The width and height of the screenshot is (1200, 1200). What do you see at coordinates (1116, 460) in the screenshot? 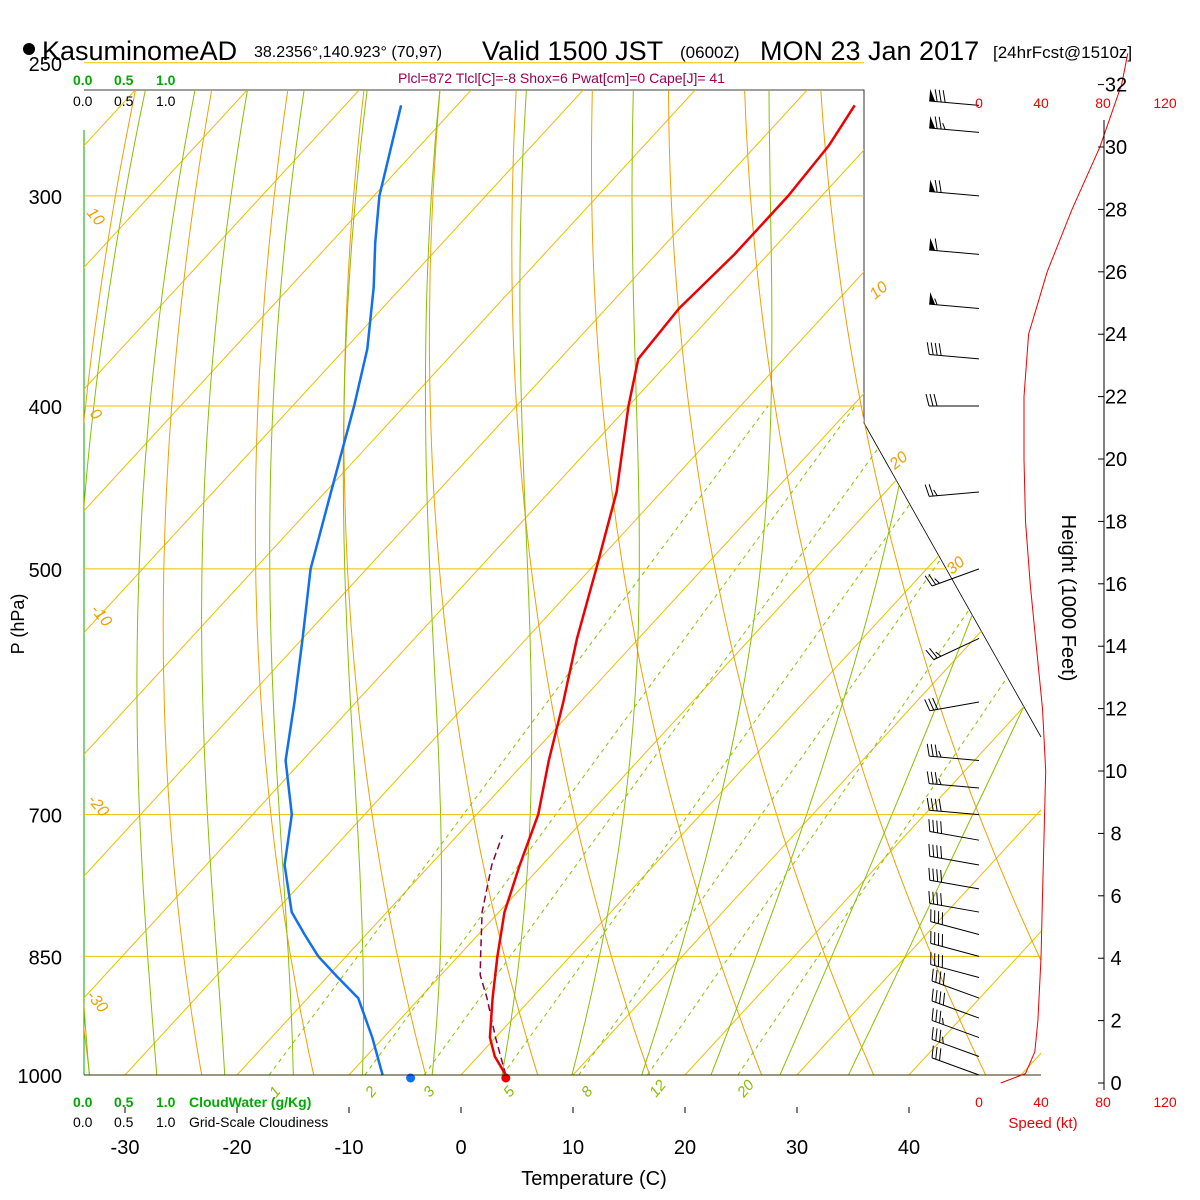
I see `height-tick-label: 20` at bounding box center [1116, 460].